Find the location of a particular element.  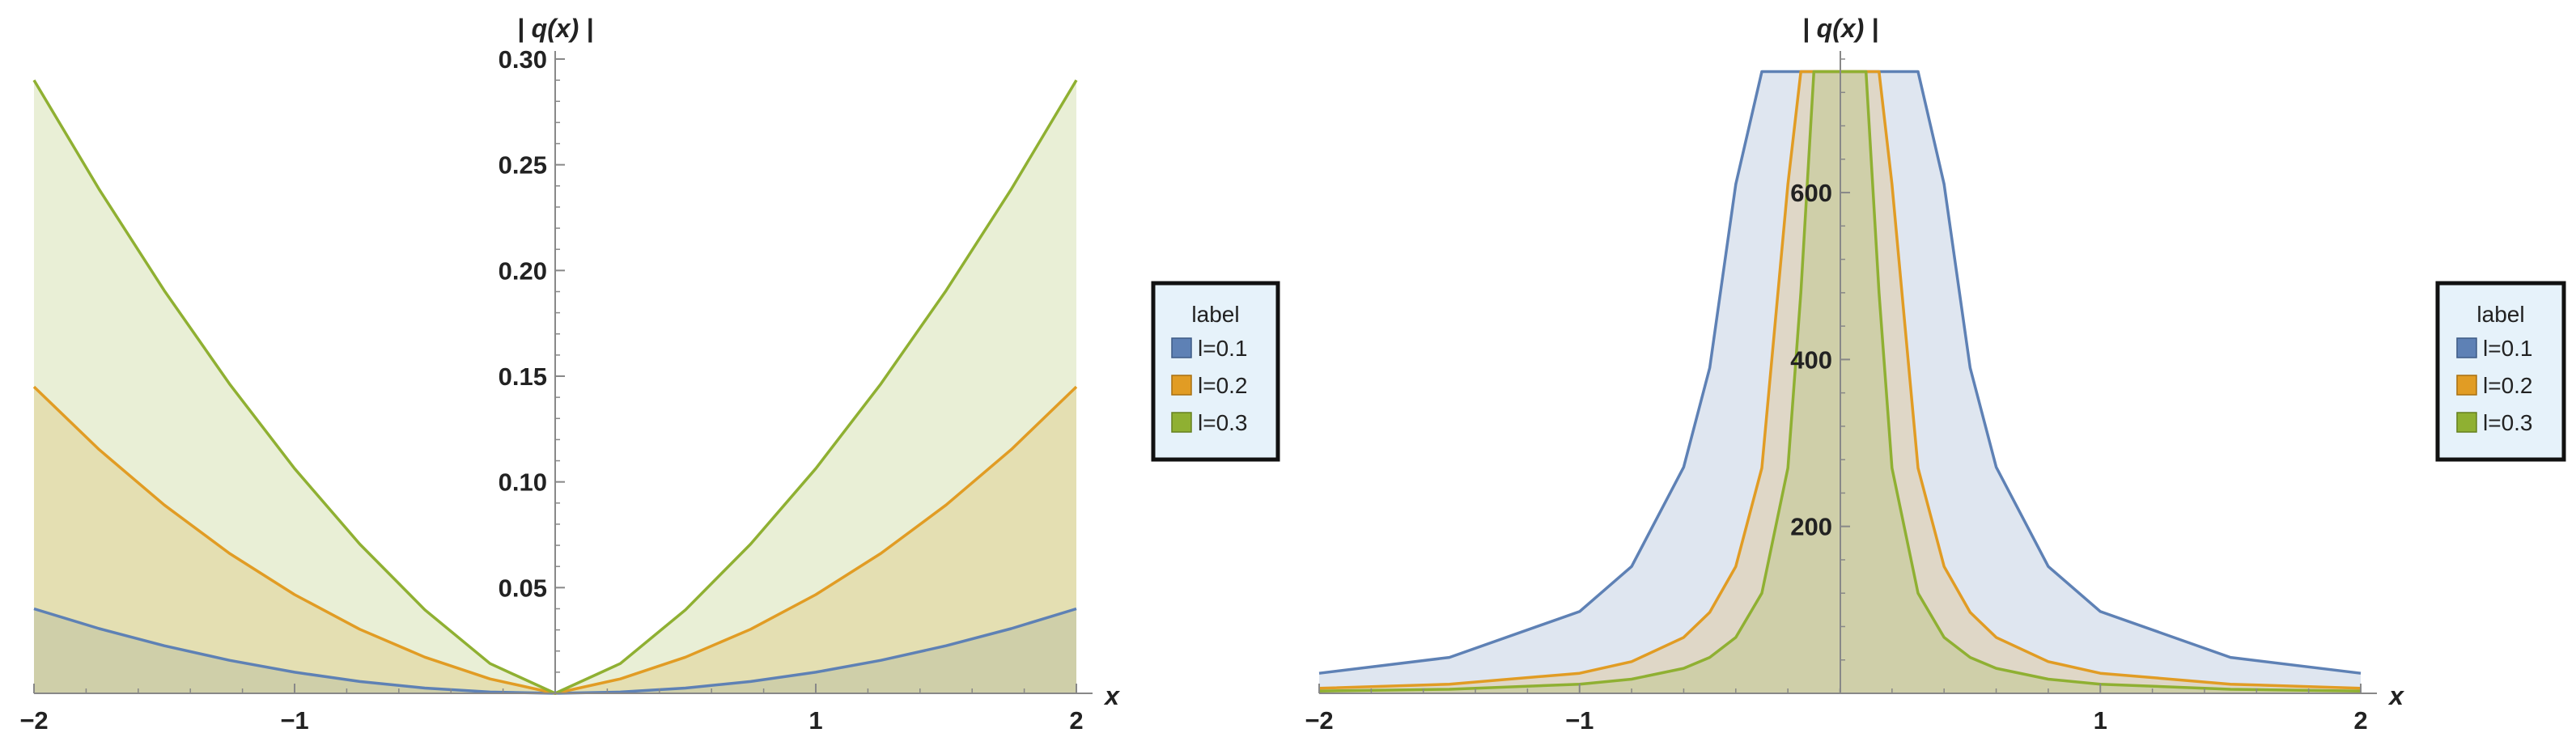

y-tick-label: 0.15 is located at coordinates (523, 376).